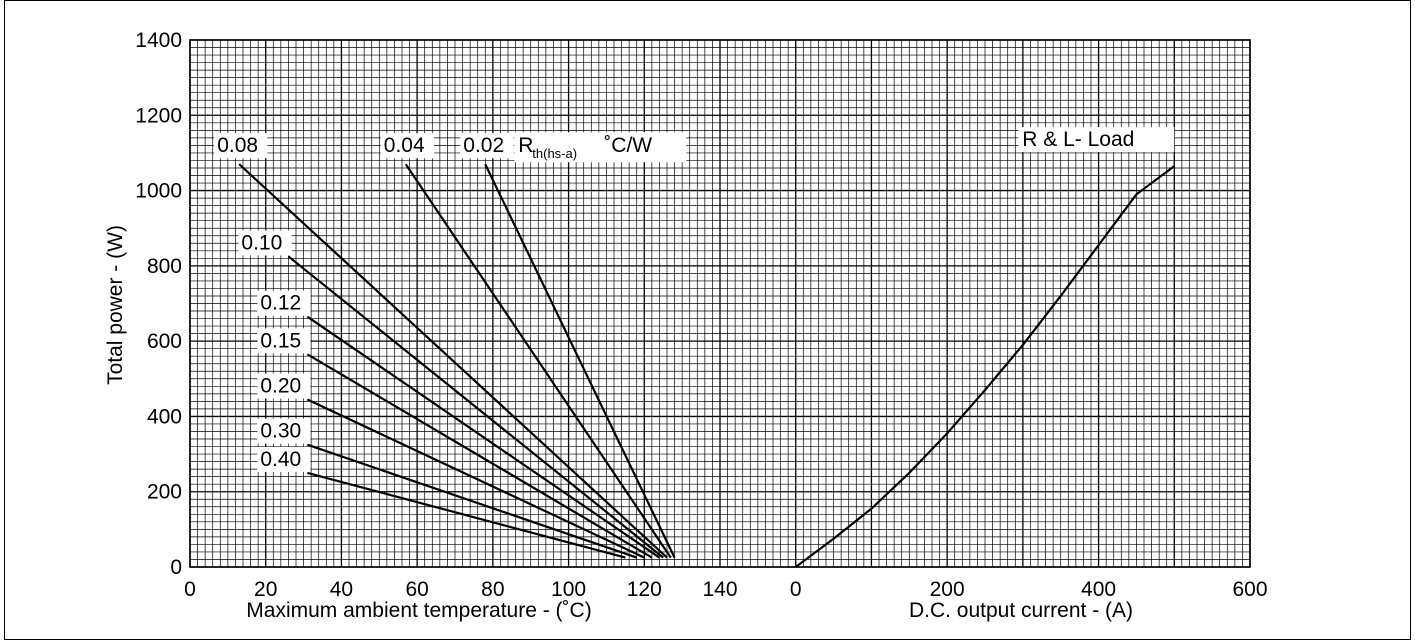 This screenshot has width=1415, height=642. I want to click on series-line-0.10, so click(475, 407).